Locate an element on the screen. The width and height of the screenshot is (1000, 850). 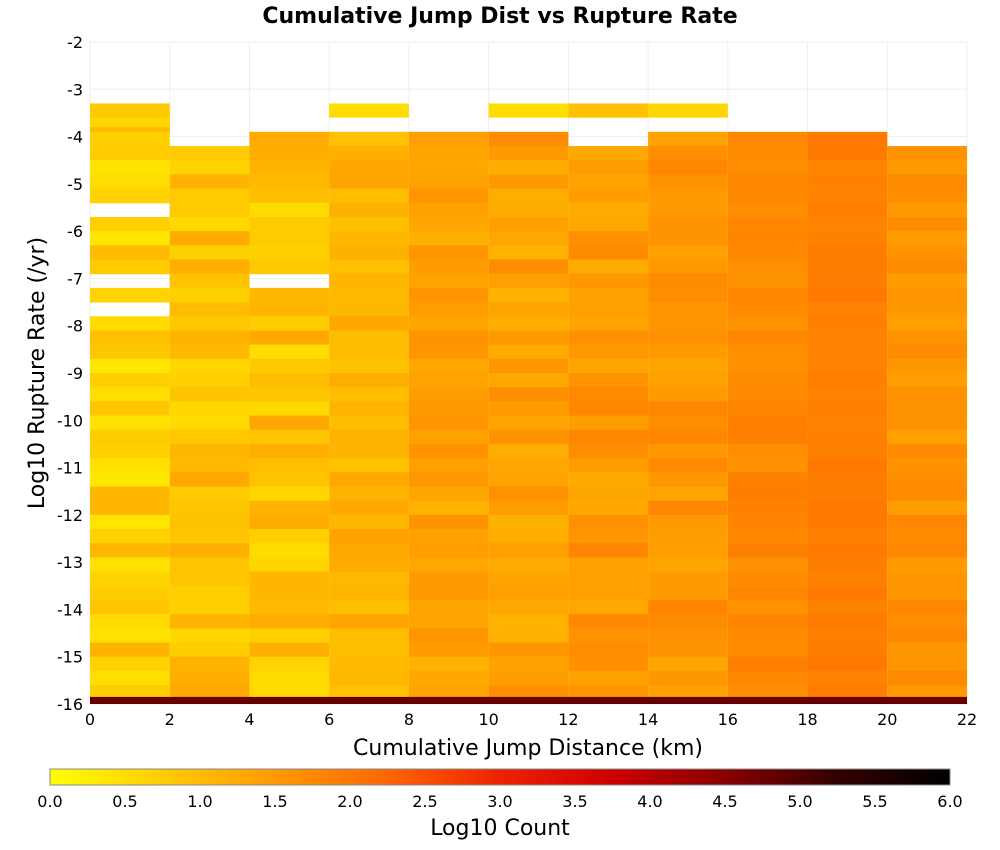
x-axis-ticks: 0 2 4 6 8 10 12 14 16 18 20 22 is located at coordinates (531, 719).